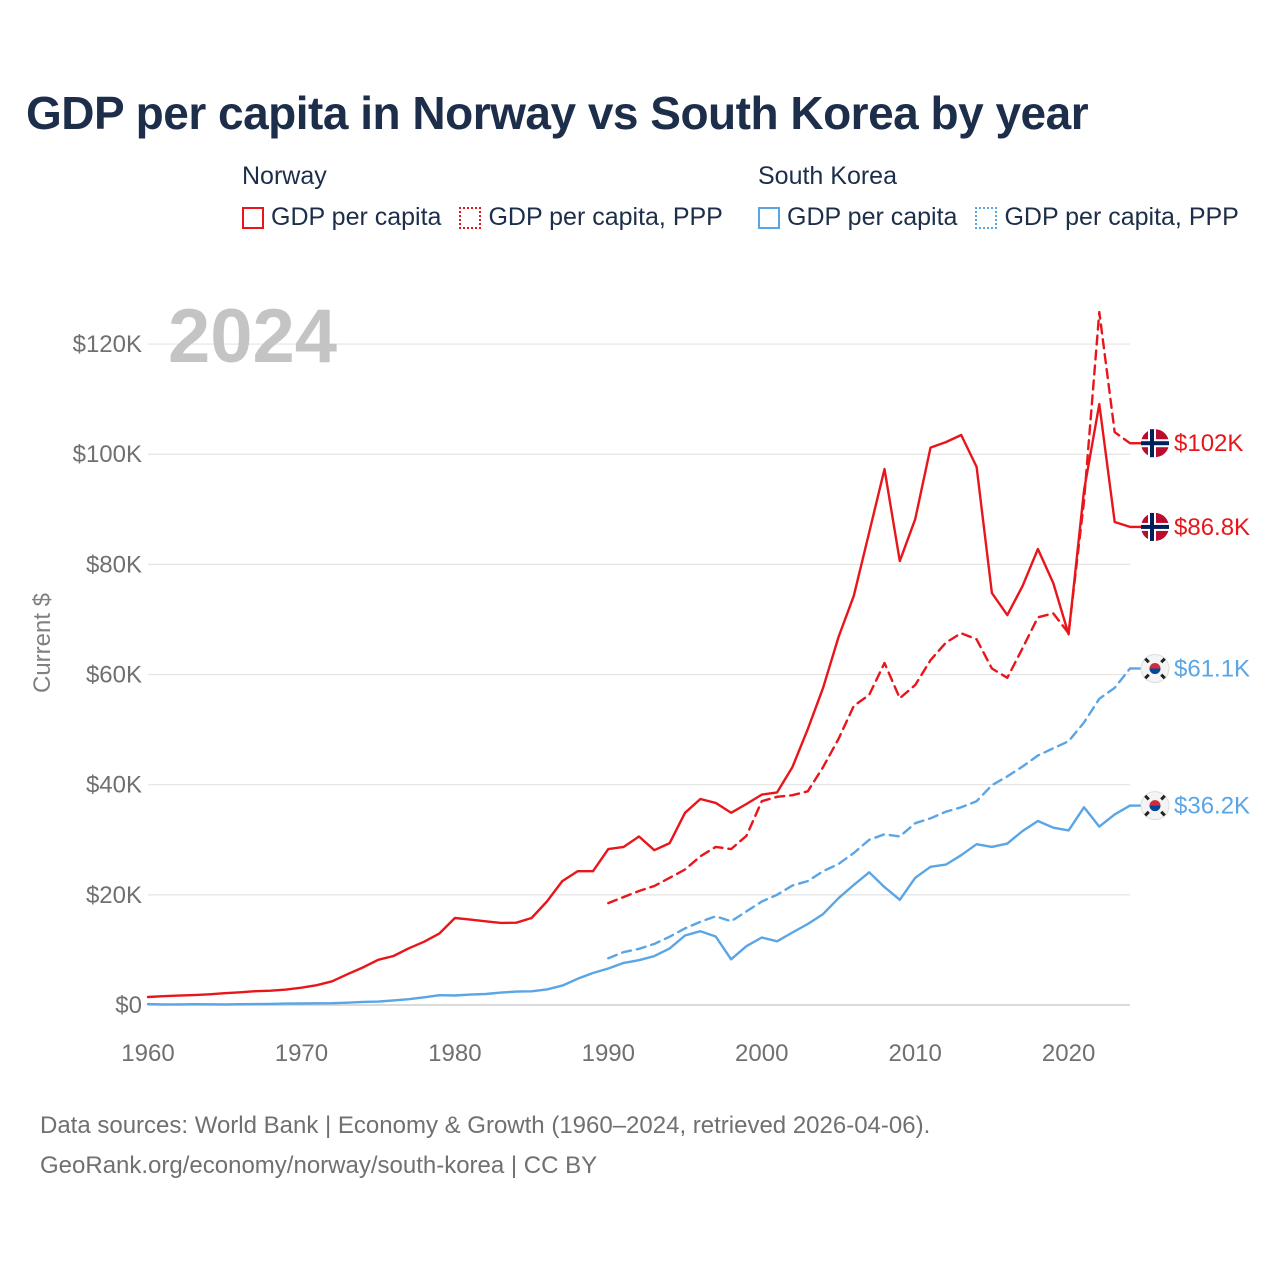 This screenshot has width=1280, height=1280. I want to click on x-tick-label: 1970, so click(301, 1053).